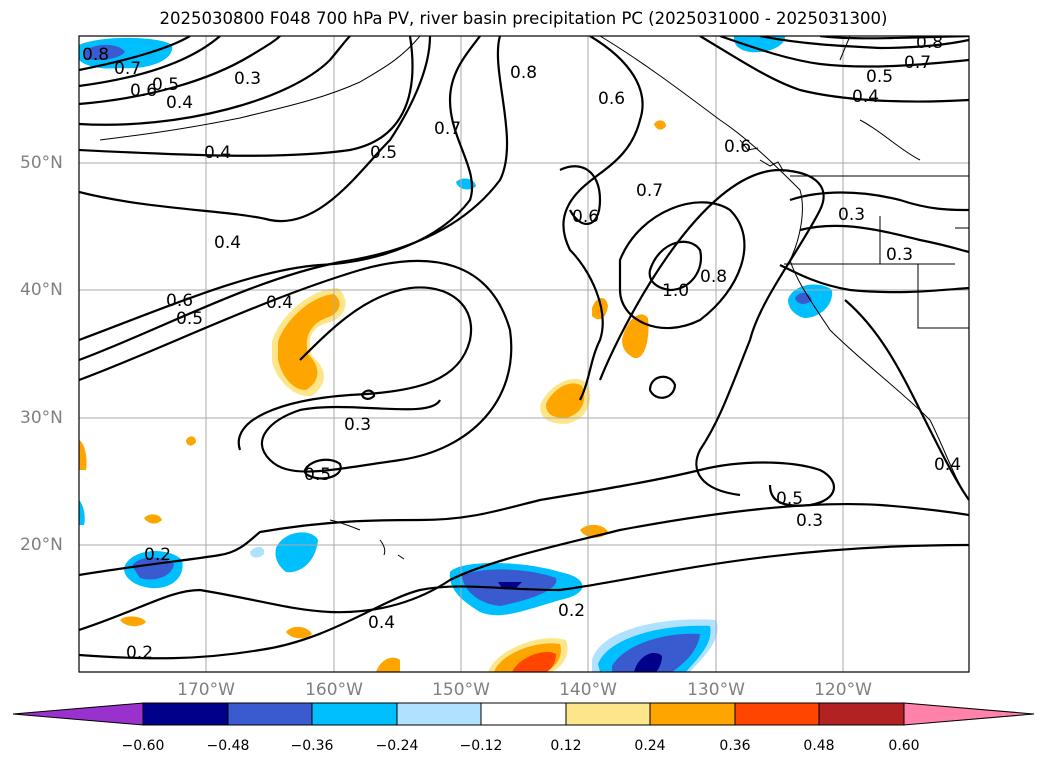 The height and width of the screenshot is (765, 1047). Describe the element at coordinates (716, 690) in the screenshot. I see `lon-tick-label: 130°W` at that location.